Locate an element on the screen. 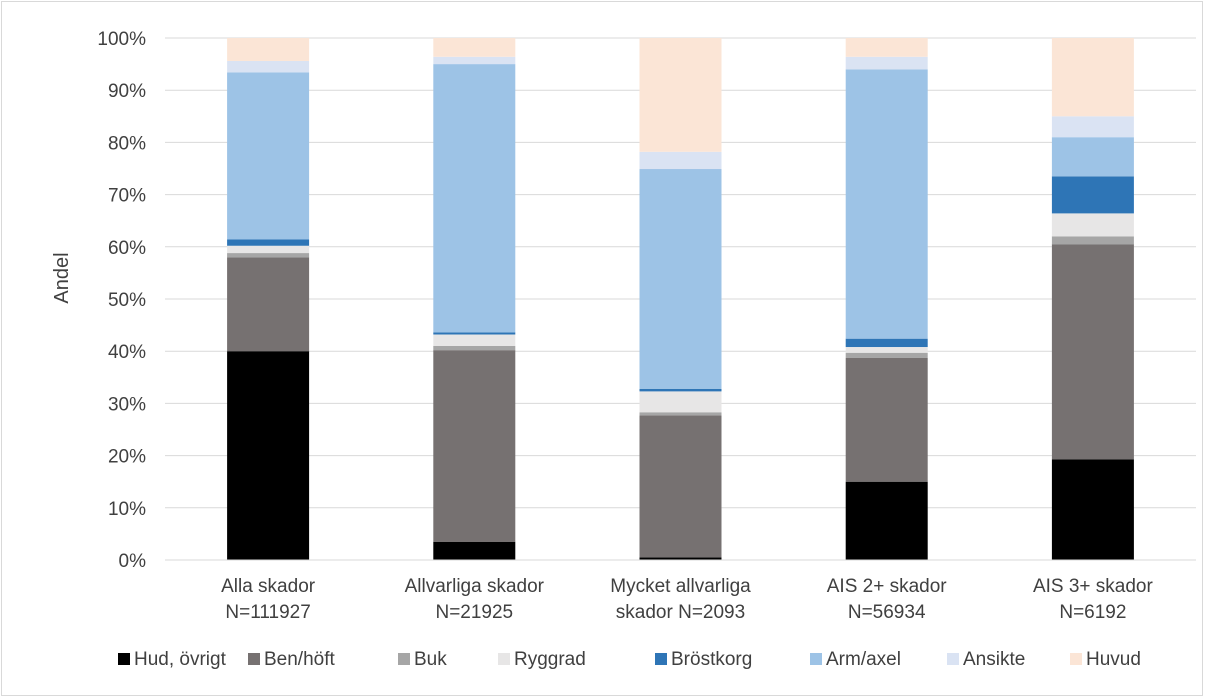  legend-label: Ben/höft is located at coordinates (299, 659).